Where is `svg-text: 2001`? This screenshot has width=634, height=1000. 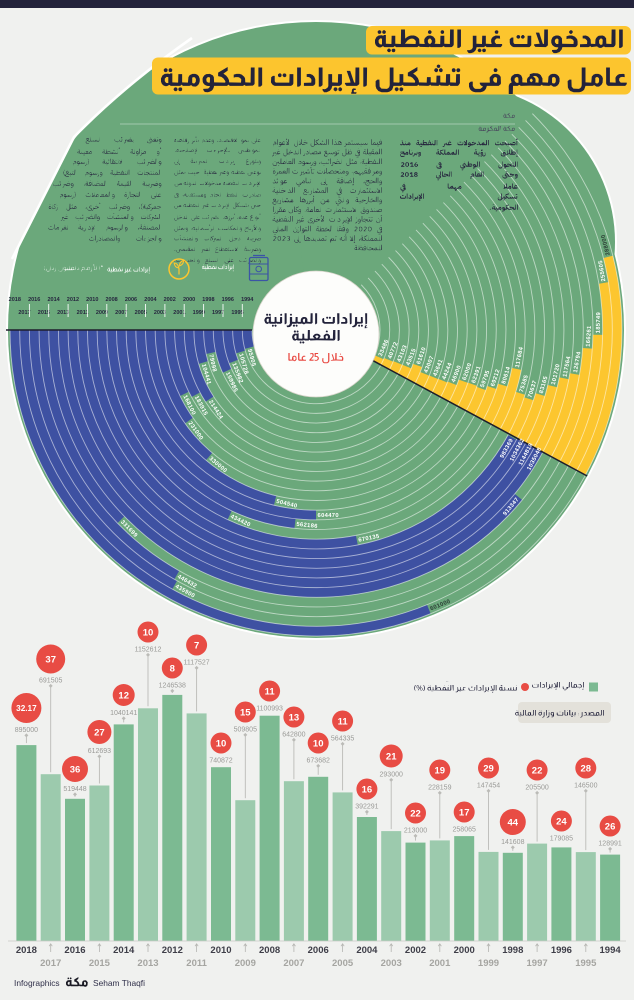 svg-text: 2001 is located at coordinates (179, 313).